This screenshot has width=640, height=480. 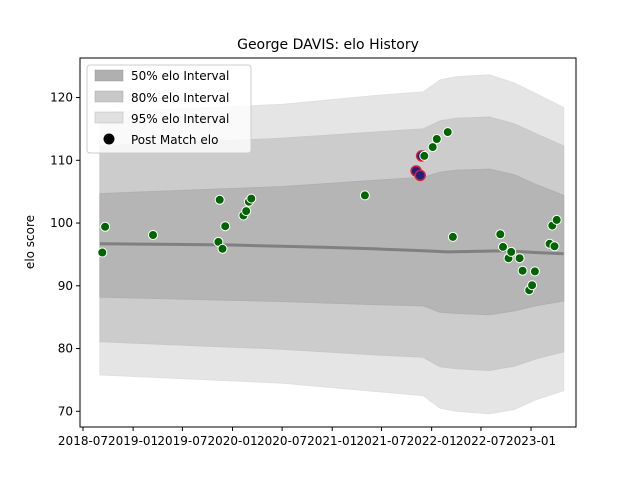 What do you see at coordinates (174, 140) in the screenshot?
I see `legend-label-post-match: Post Match elo` at bounding box center [174, 140].